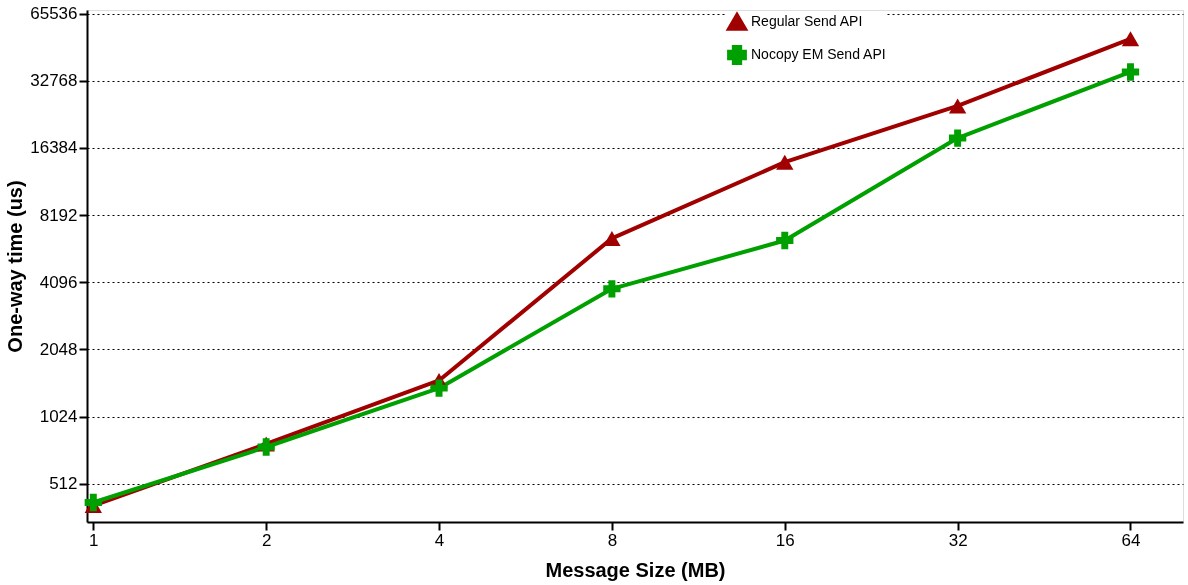  I want to click on y-tick-label: 65536, so click(54, 14).